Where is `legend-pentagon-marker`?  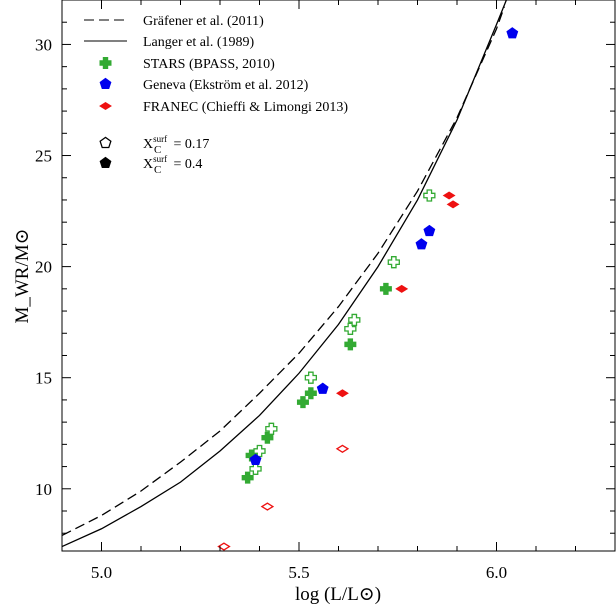
legend-pentagon-marker is located at coordinates (105, 83).